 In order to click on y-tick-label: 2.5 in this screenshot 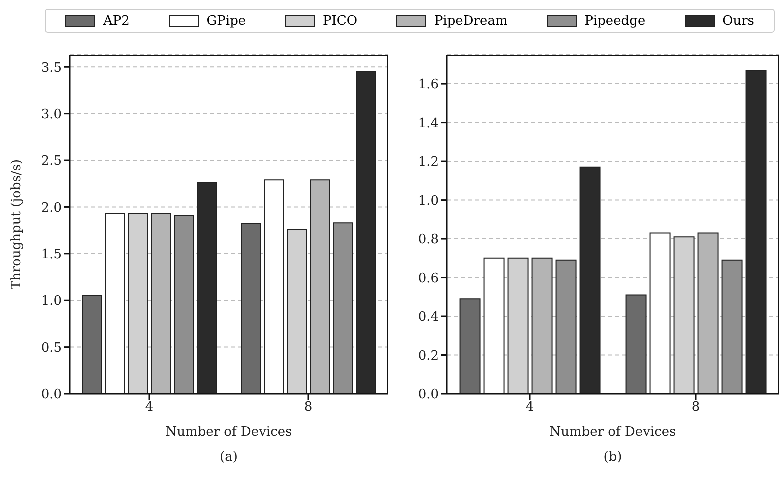, I will do `click(51, 162)`.